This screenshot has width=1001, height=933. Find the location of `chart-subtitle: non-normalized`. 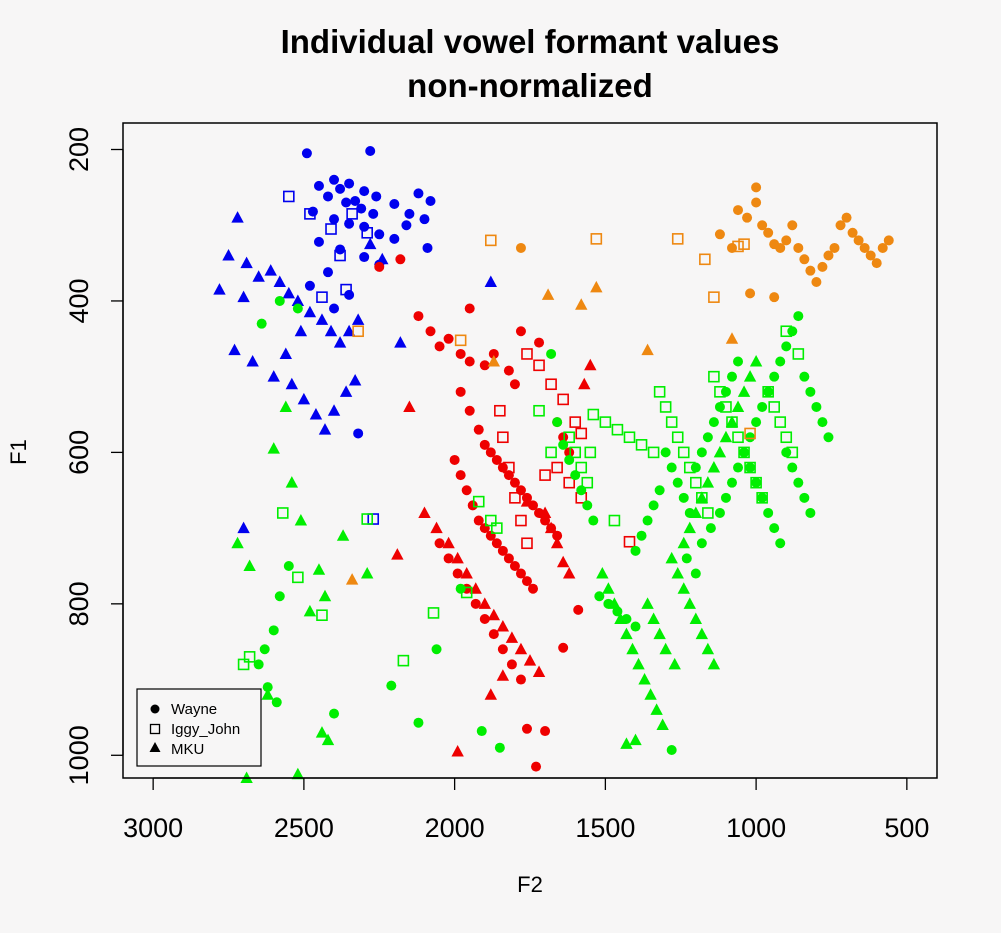

chart-subtitle: non-normalized is located at coordinates (530, 85).